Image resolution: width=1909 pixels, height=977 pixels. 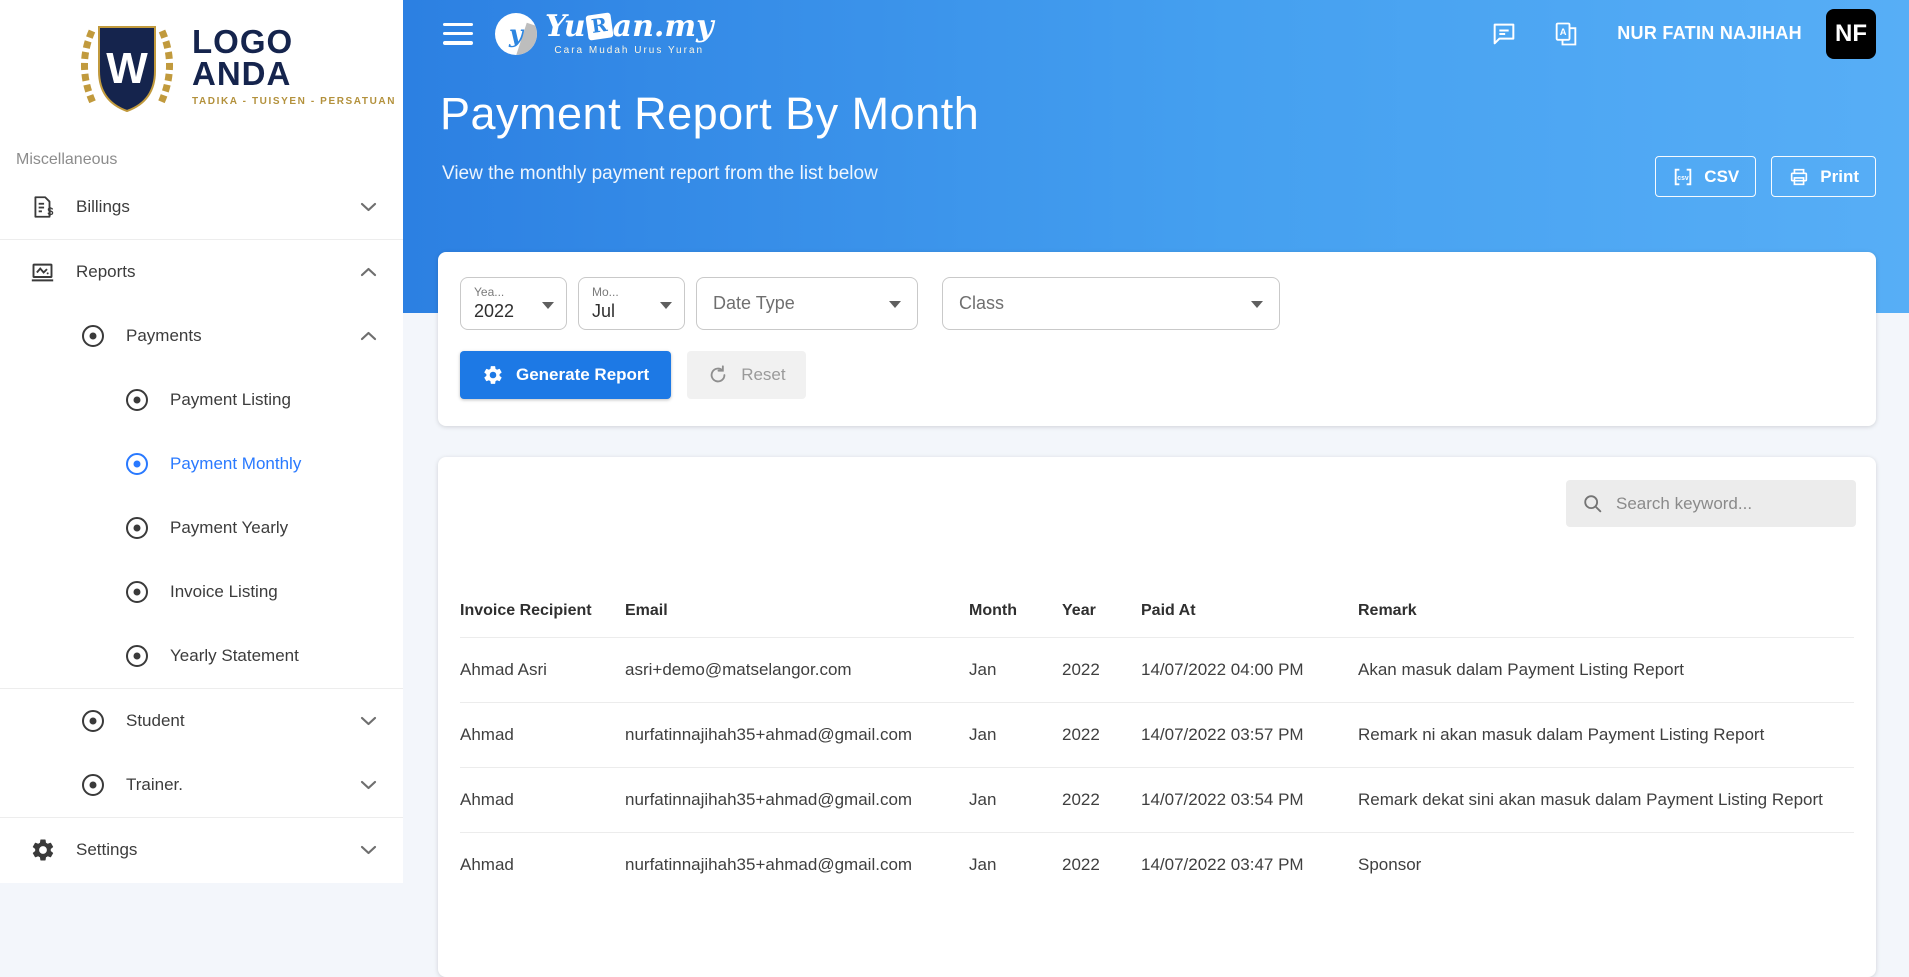 What do you see at coordinates (1765, 176) in the screenshot?
I see `export-actions: csv CSV Print` at bounding box center [1765, 176].